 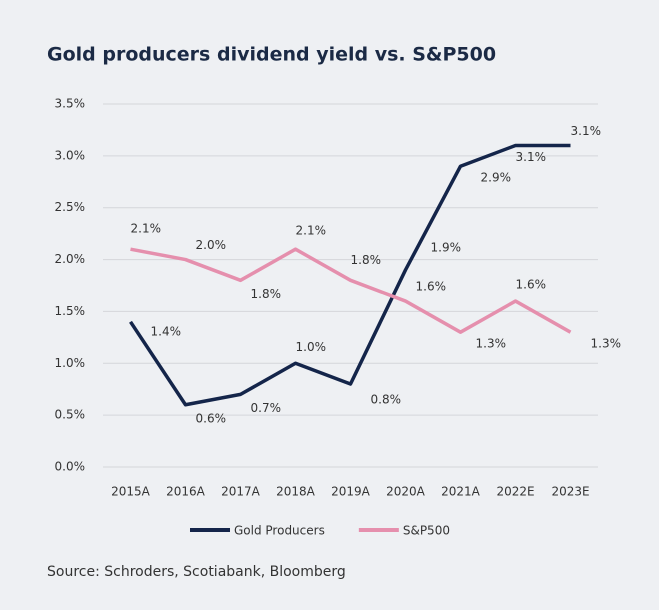 What do you see at coordinates (186, 492) in the screenshot?
I see `x-tick-label: 2016A` at bounding box center [186, 492].